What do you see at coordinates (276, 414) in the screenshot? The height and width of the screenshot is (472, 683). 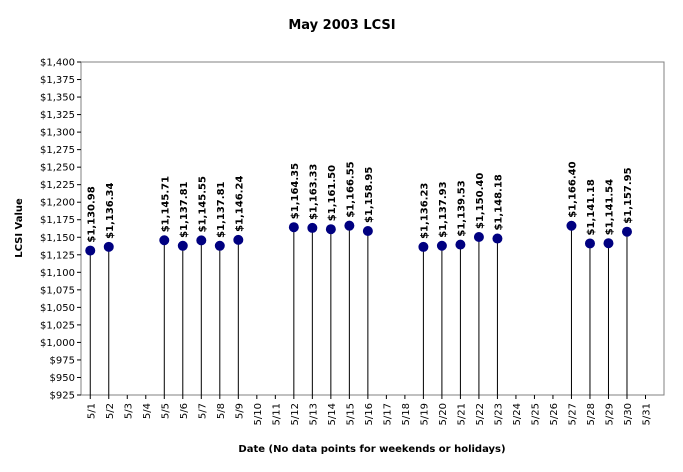 I see `x-tick-label: 5/11` at bounding box center [276, 414].